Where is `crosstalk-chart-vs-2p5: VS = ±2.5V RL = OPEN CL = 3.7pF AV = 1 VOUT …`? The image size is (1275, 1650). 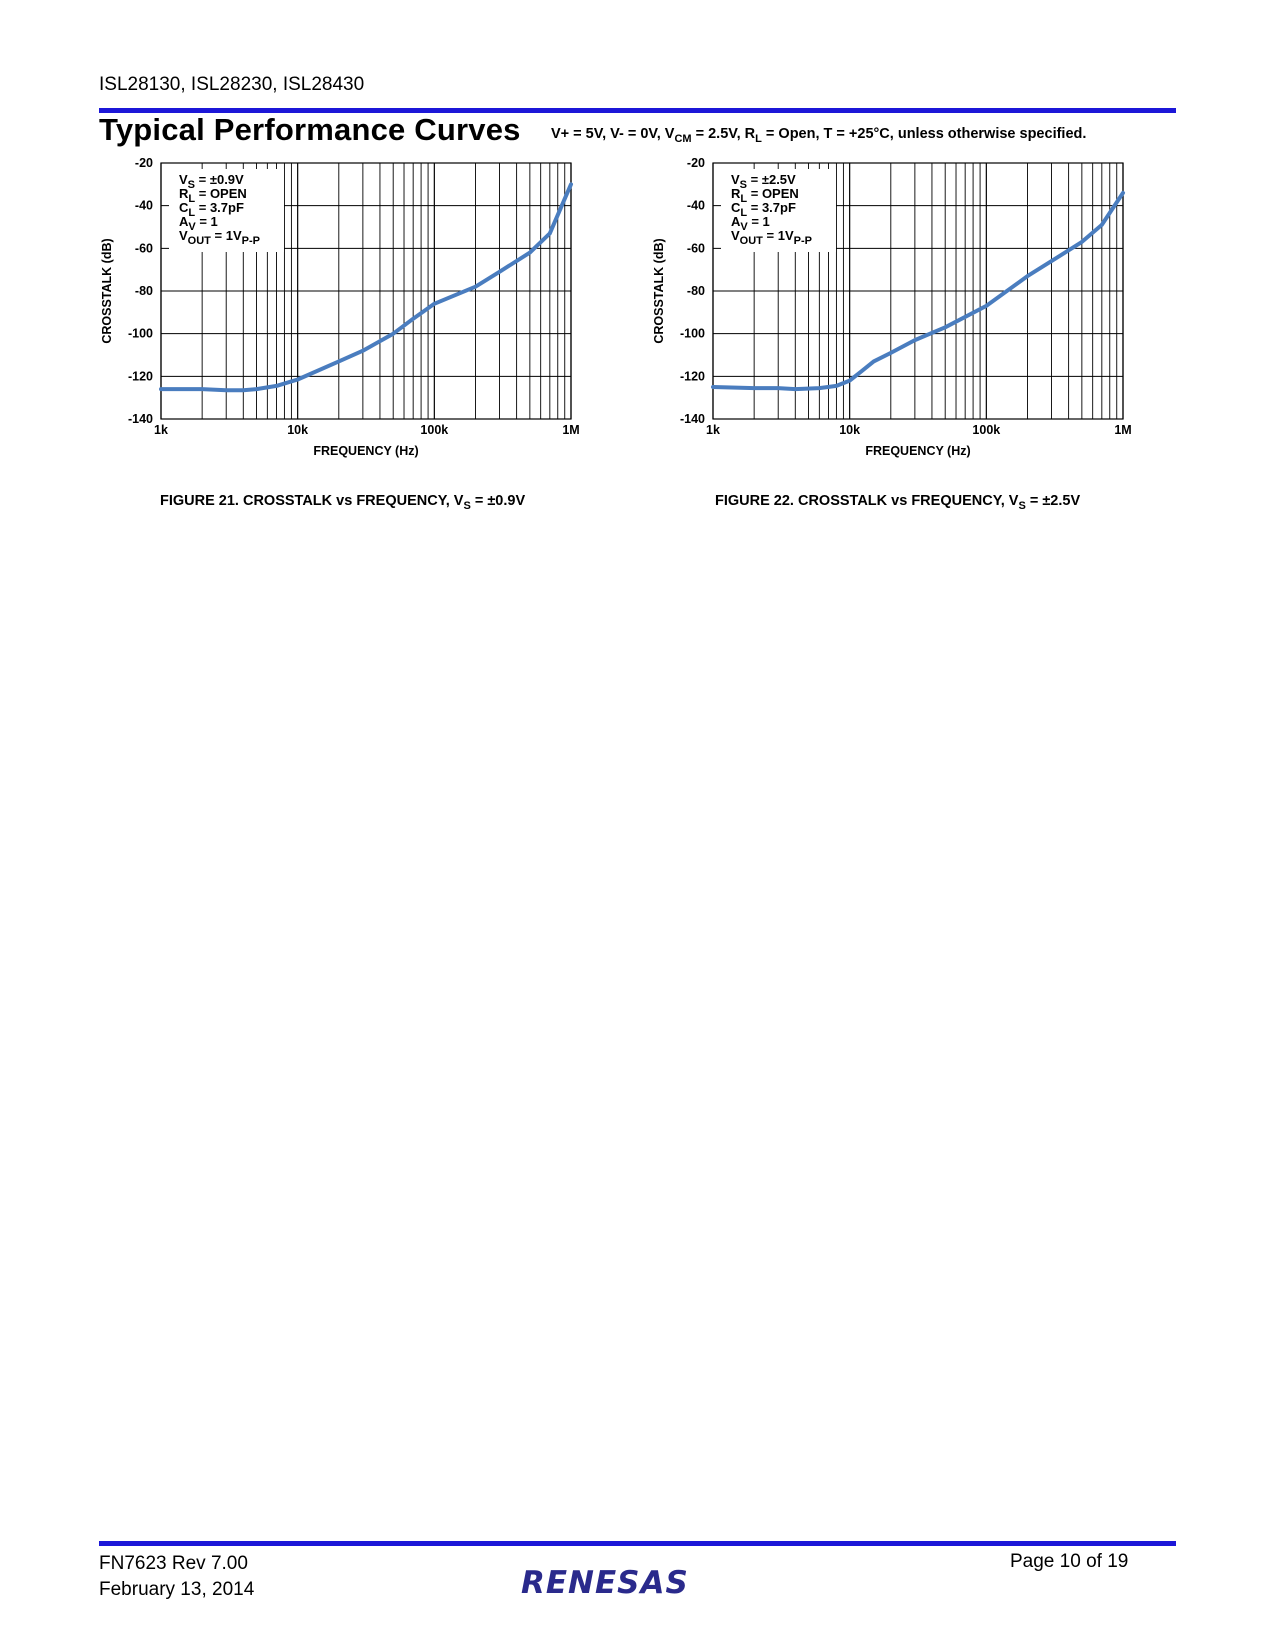 crosstalk-chart-vs-2p5: VS = ±2.5V RL = OPEN CL = 3.7pF AV = 1 VOUT … is located at coordinates (911, 318).